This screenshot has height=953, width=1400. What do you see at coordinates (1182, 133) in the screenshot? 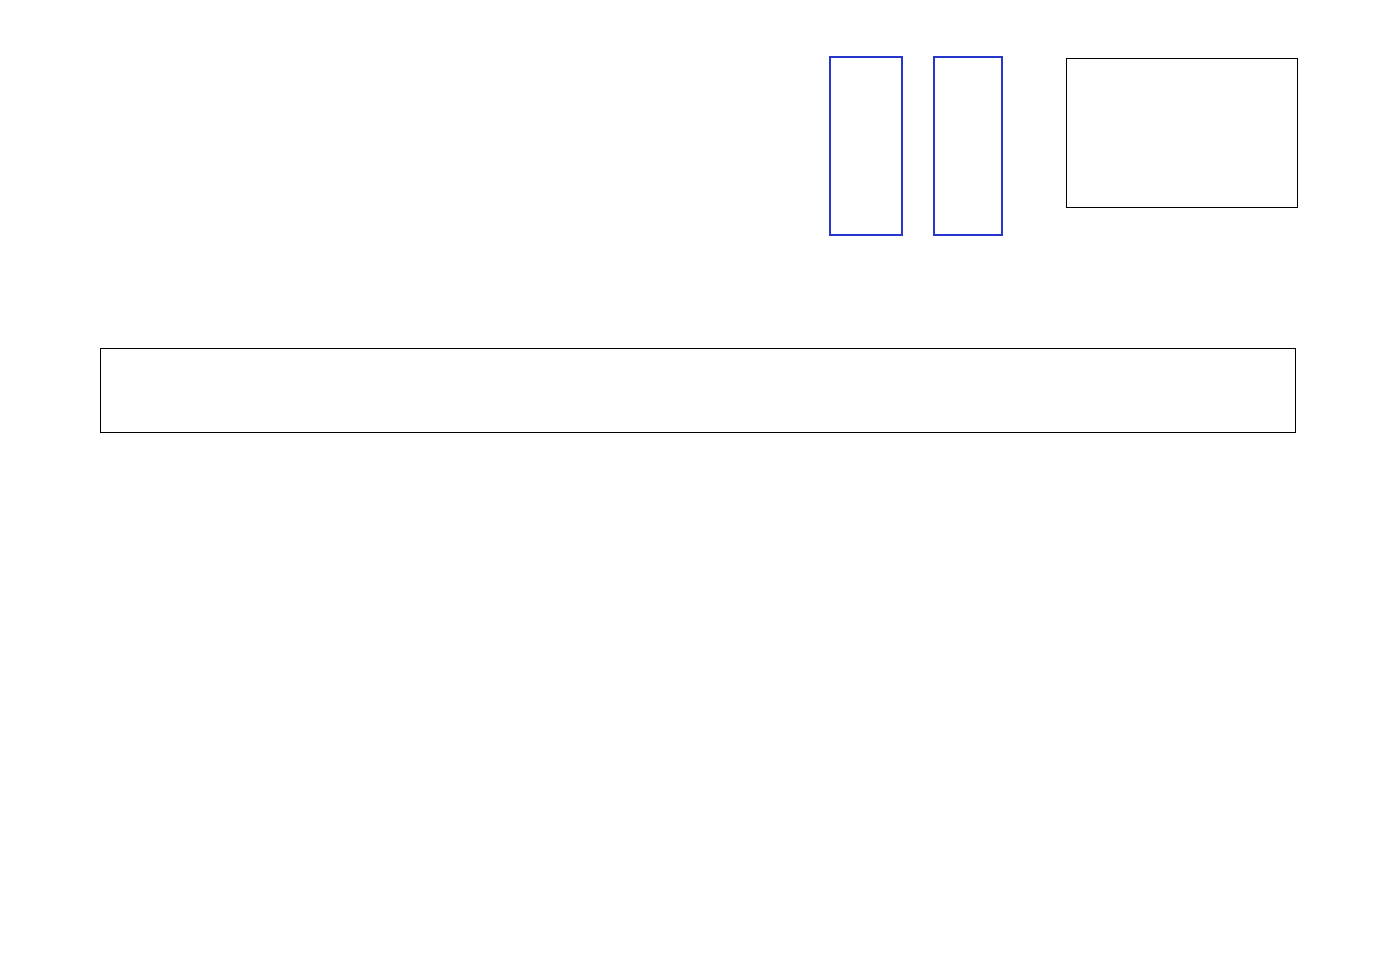
I see `zoom-spectrum-plot-frame` at bounding box center [1182, 133].